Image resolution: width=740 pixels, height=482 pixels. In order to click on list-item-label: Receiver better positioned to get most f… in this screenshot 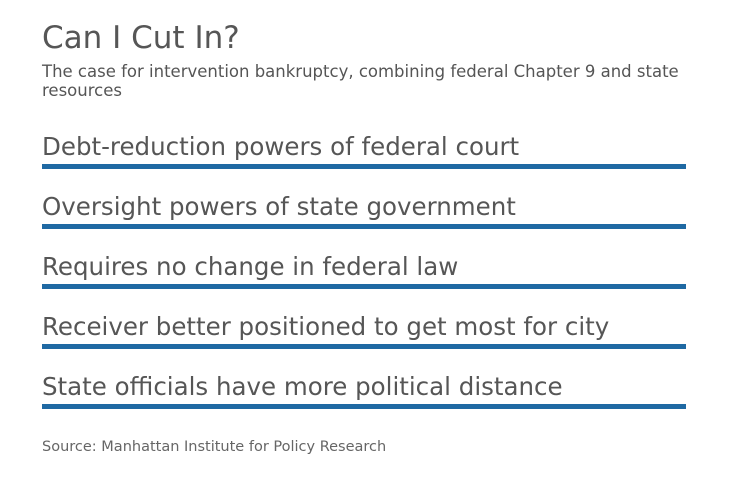, I will do `click(326, 326)`.